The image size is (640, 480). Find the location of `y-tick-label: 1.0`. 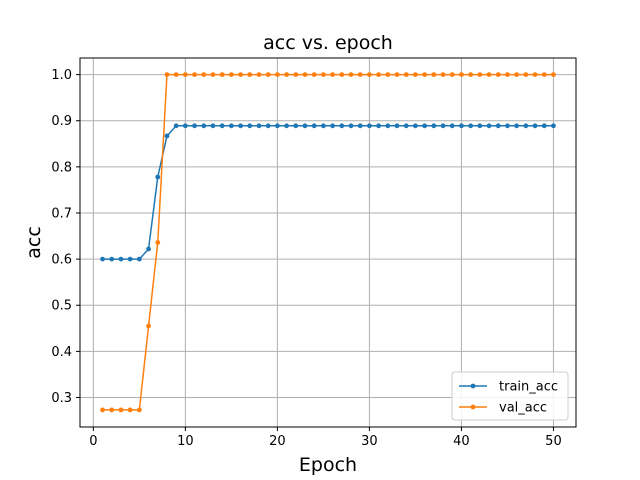

y-tick-label: 1.0 is located at coordinates (61, 75).